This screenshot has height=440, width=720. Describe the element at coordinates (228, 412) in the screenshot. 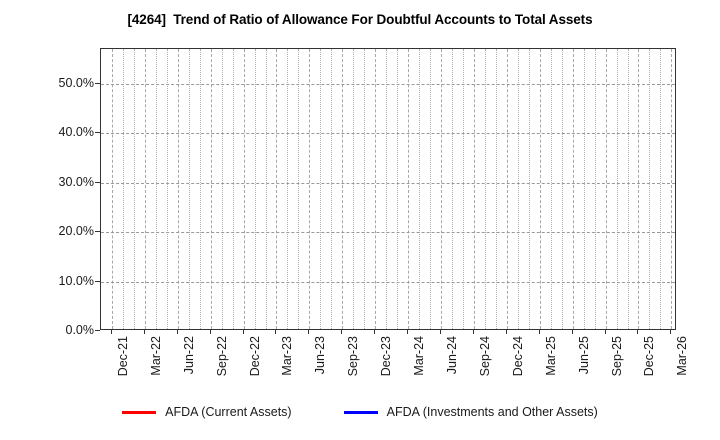

I see `legend-label: AFDA (Current Assets)` at that location.